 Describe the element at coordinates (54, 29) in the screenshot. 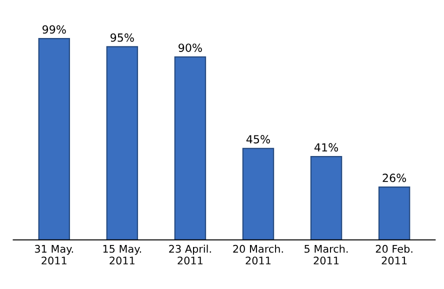

I see `data-label: 99%` at that location.